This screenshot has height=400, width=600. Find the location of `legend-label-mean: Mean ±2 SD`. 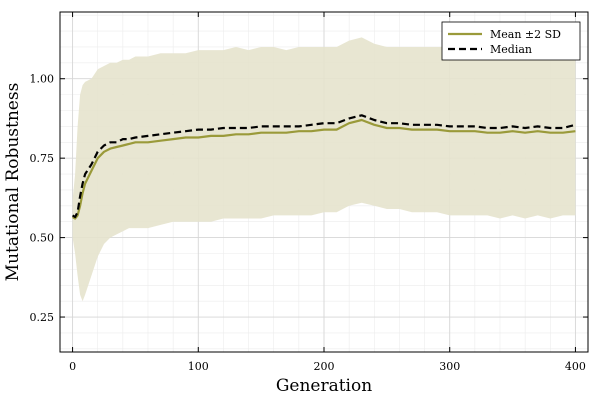

legend-label-mean: Mean ±2 SD is located at coordinates (525, 34).